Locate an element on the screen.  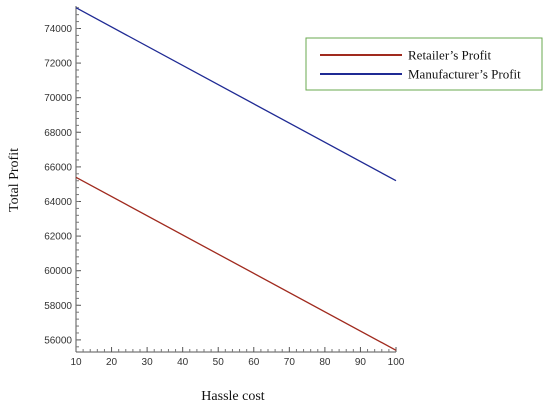
y-tick-label: 62000 is located at coordinates (58, 237).